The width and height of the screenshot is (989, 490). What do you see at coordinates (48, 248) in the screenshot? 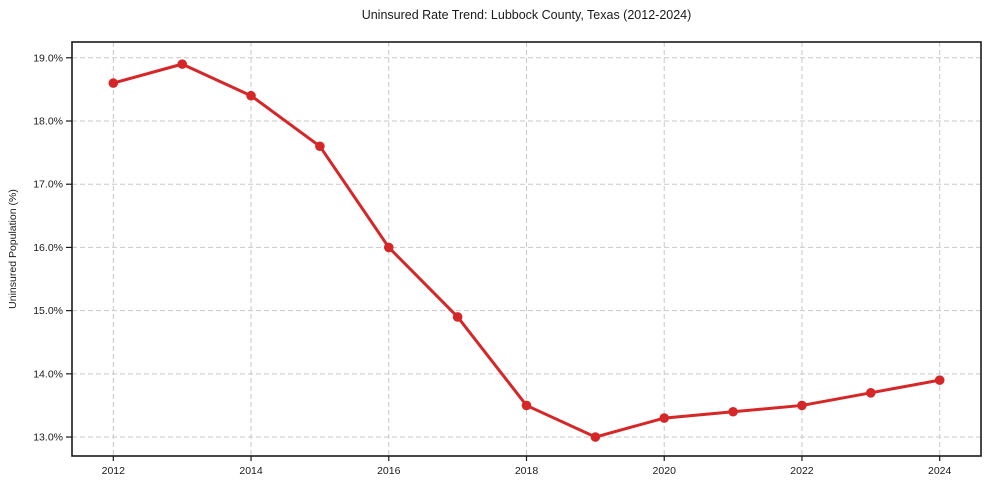
I see `y-tick-label: 16.0%` at bounding box center [48, 248].